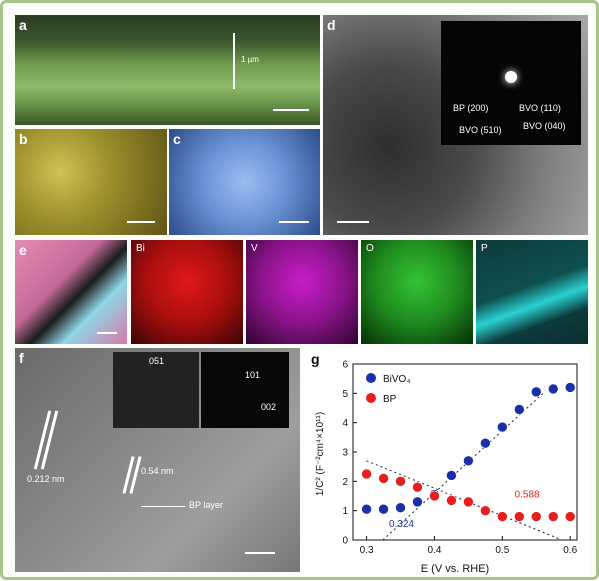 The image size is (599, 581). I want to click on y-tick-label-2: 2, so click(345, 482).